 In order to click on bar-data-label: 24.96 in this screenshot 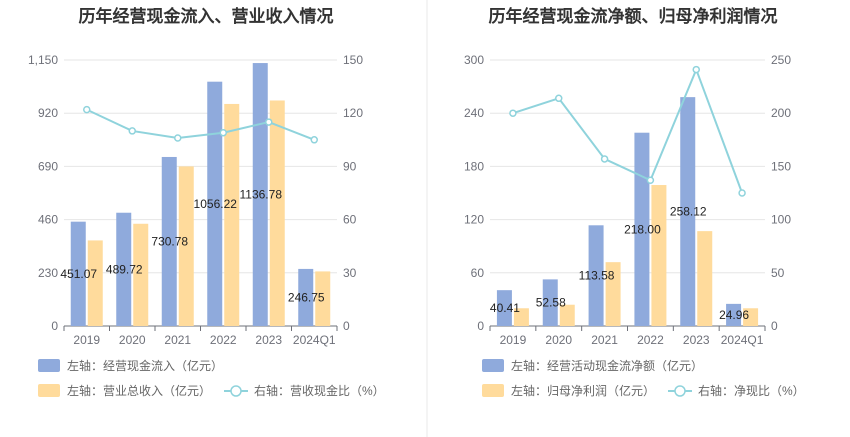, I will do `click(734, 315)`.